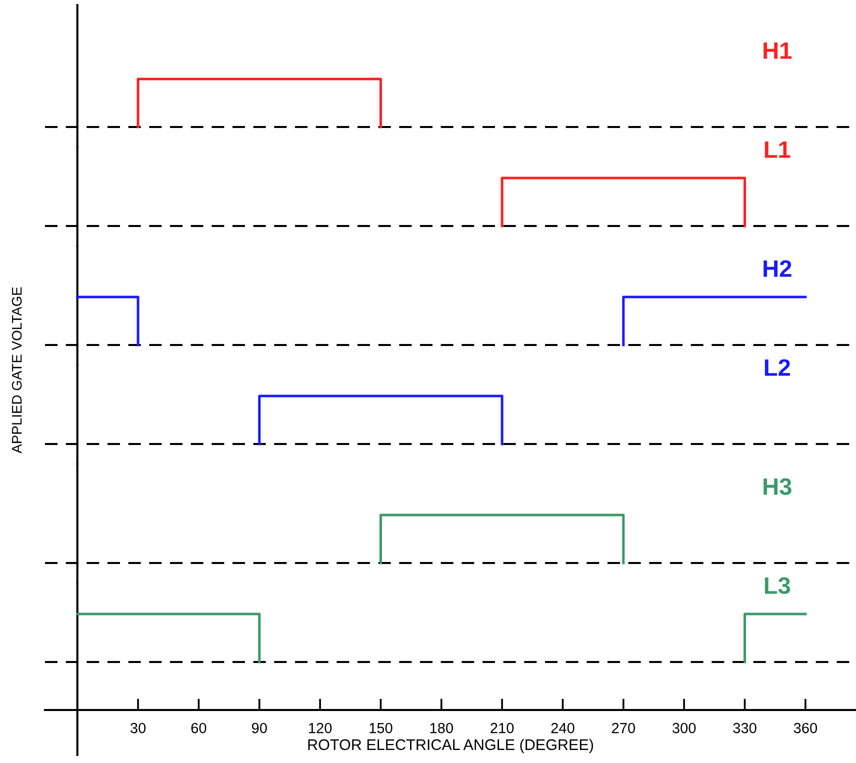  Describe the element at coordinates (451, 746) in the screenshot. I see `x-axis-title: ROTOR ELECTRICAL ANGLE (DEGREE)` at that location.